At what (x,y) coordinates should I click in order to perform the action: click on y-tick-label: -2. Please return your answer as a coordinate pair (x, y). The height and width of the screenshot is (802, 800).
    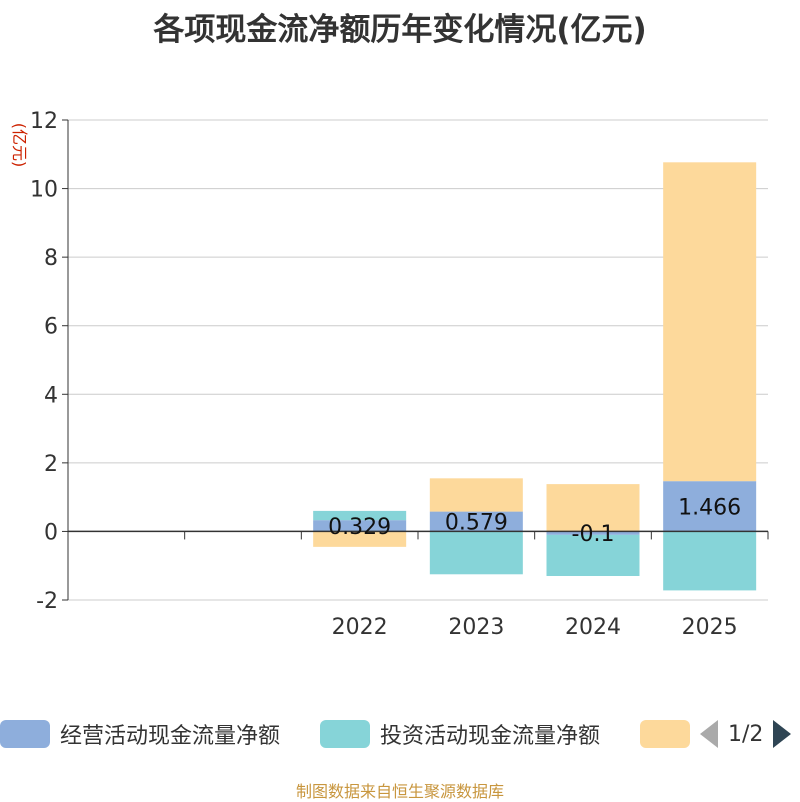
    Looking at the image, I should click on (47, 601).